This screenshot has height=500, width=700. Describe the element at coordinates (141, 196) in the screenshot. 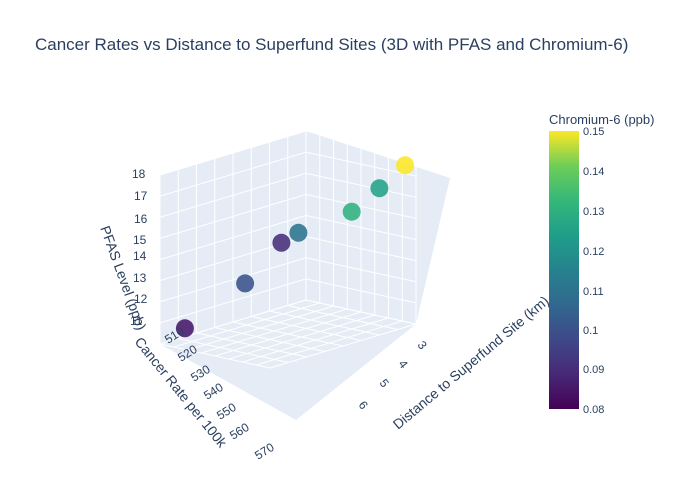

I see `z-tick: 17` at that location.